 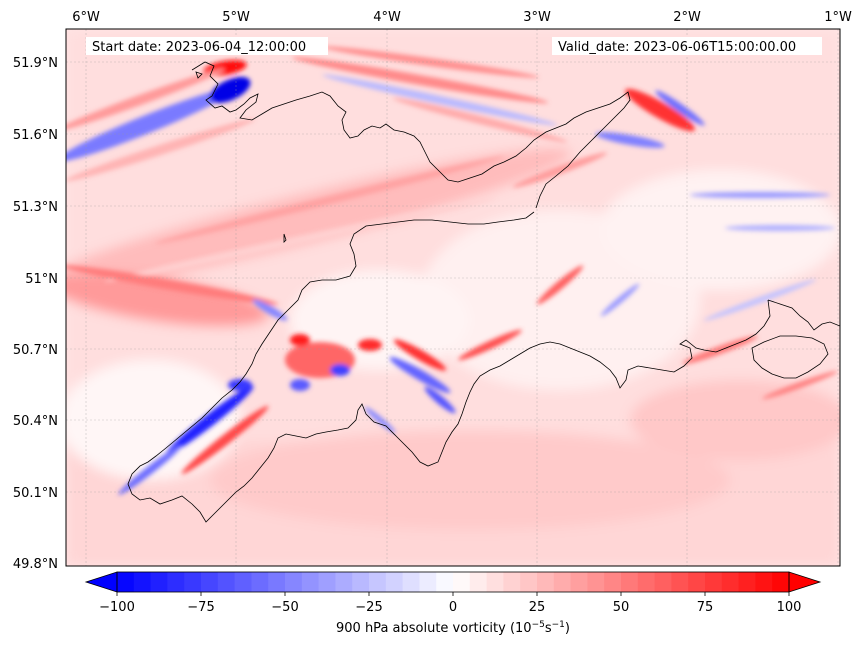 What do you see at coordinates (387, 17) in the screenshot?
I see `lon-label: 4°W` at bounding box center [387, 17].